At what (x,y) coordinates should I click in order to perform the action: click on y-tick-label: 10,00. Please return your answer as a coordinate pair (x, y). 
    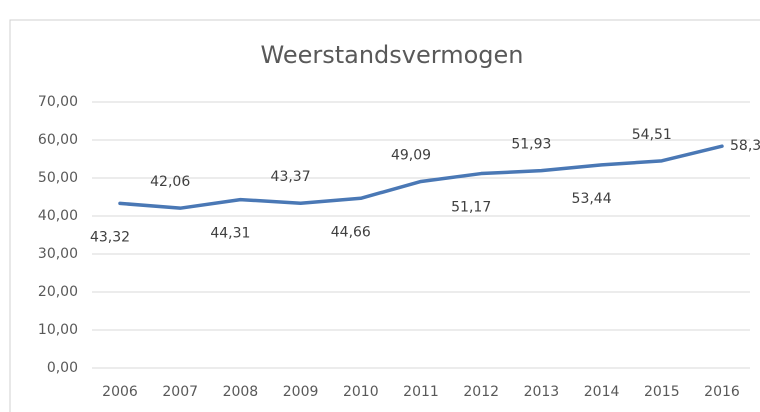
    Looking at the image, I should click on (58, 330).